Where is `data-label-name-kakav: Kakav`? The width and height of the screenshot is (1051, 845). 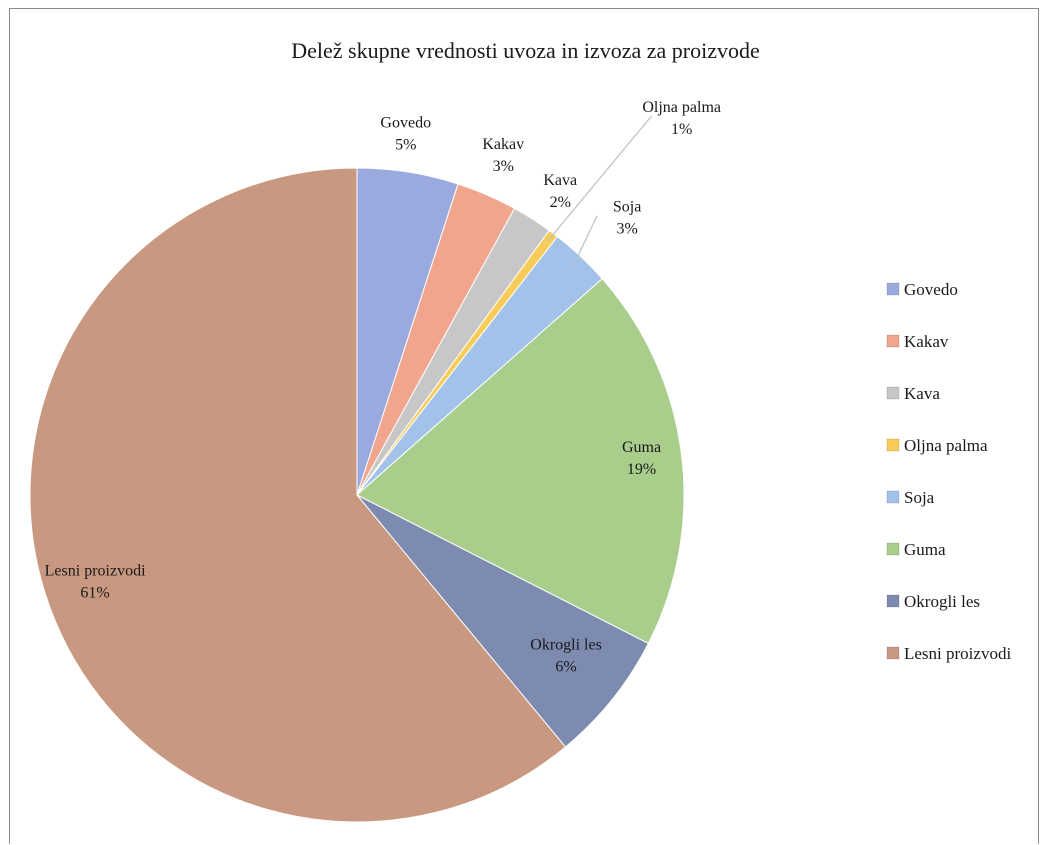 data-label-name-kakav: Kakav is located at coordinates (503, 144).